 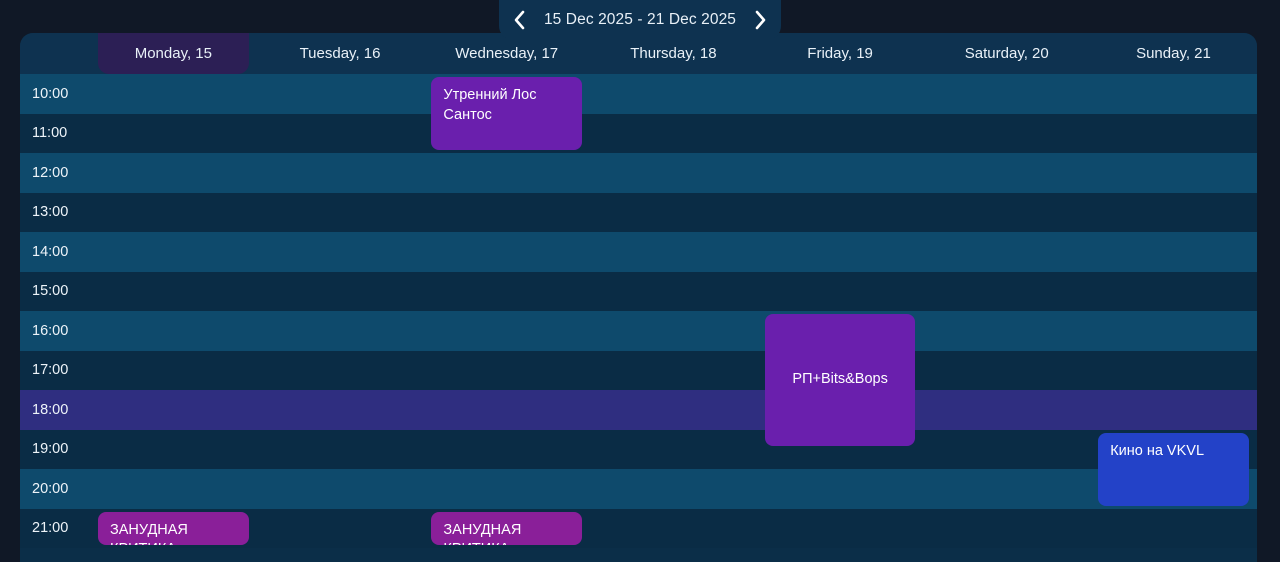 I want to click on event-title: Утренний Лос Сантос, so click(x=490, y=105).